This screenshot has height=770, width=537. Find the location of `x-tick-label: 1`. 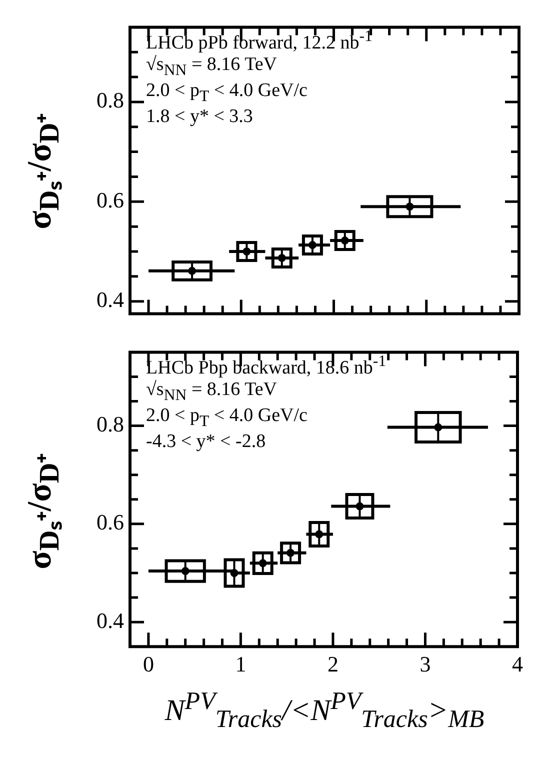

x-tick-label: 1 is located at coordinates (240, 664).